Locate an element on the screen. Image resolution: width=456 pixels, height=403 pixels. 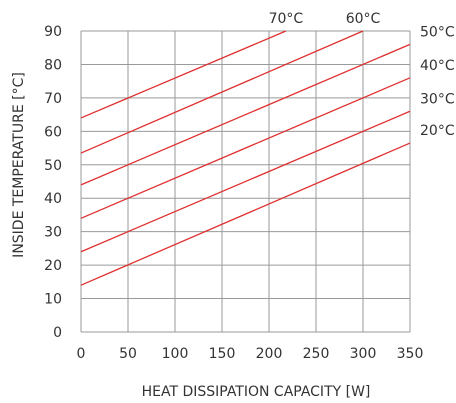
y-tick-label: 30 is located at coordinates (53, 233).